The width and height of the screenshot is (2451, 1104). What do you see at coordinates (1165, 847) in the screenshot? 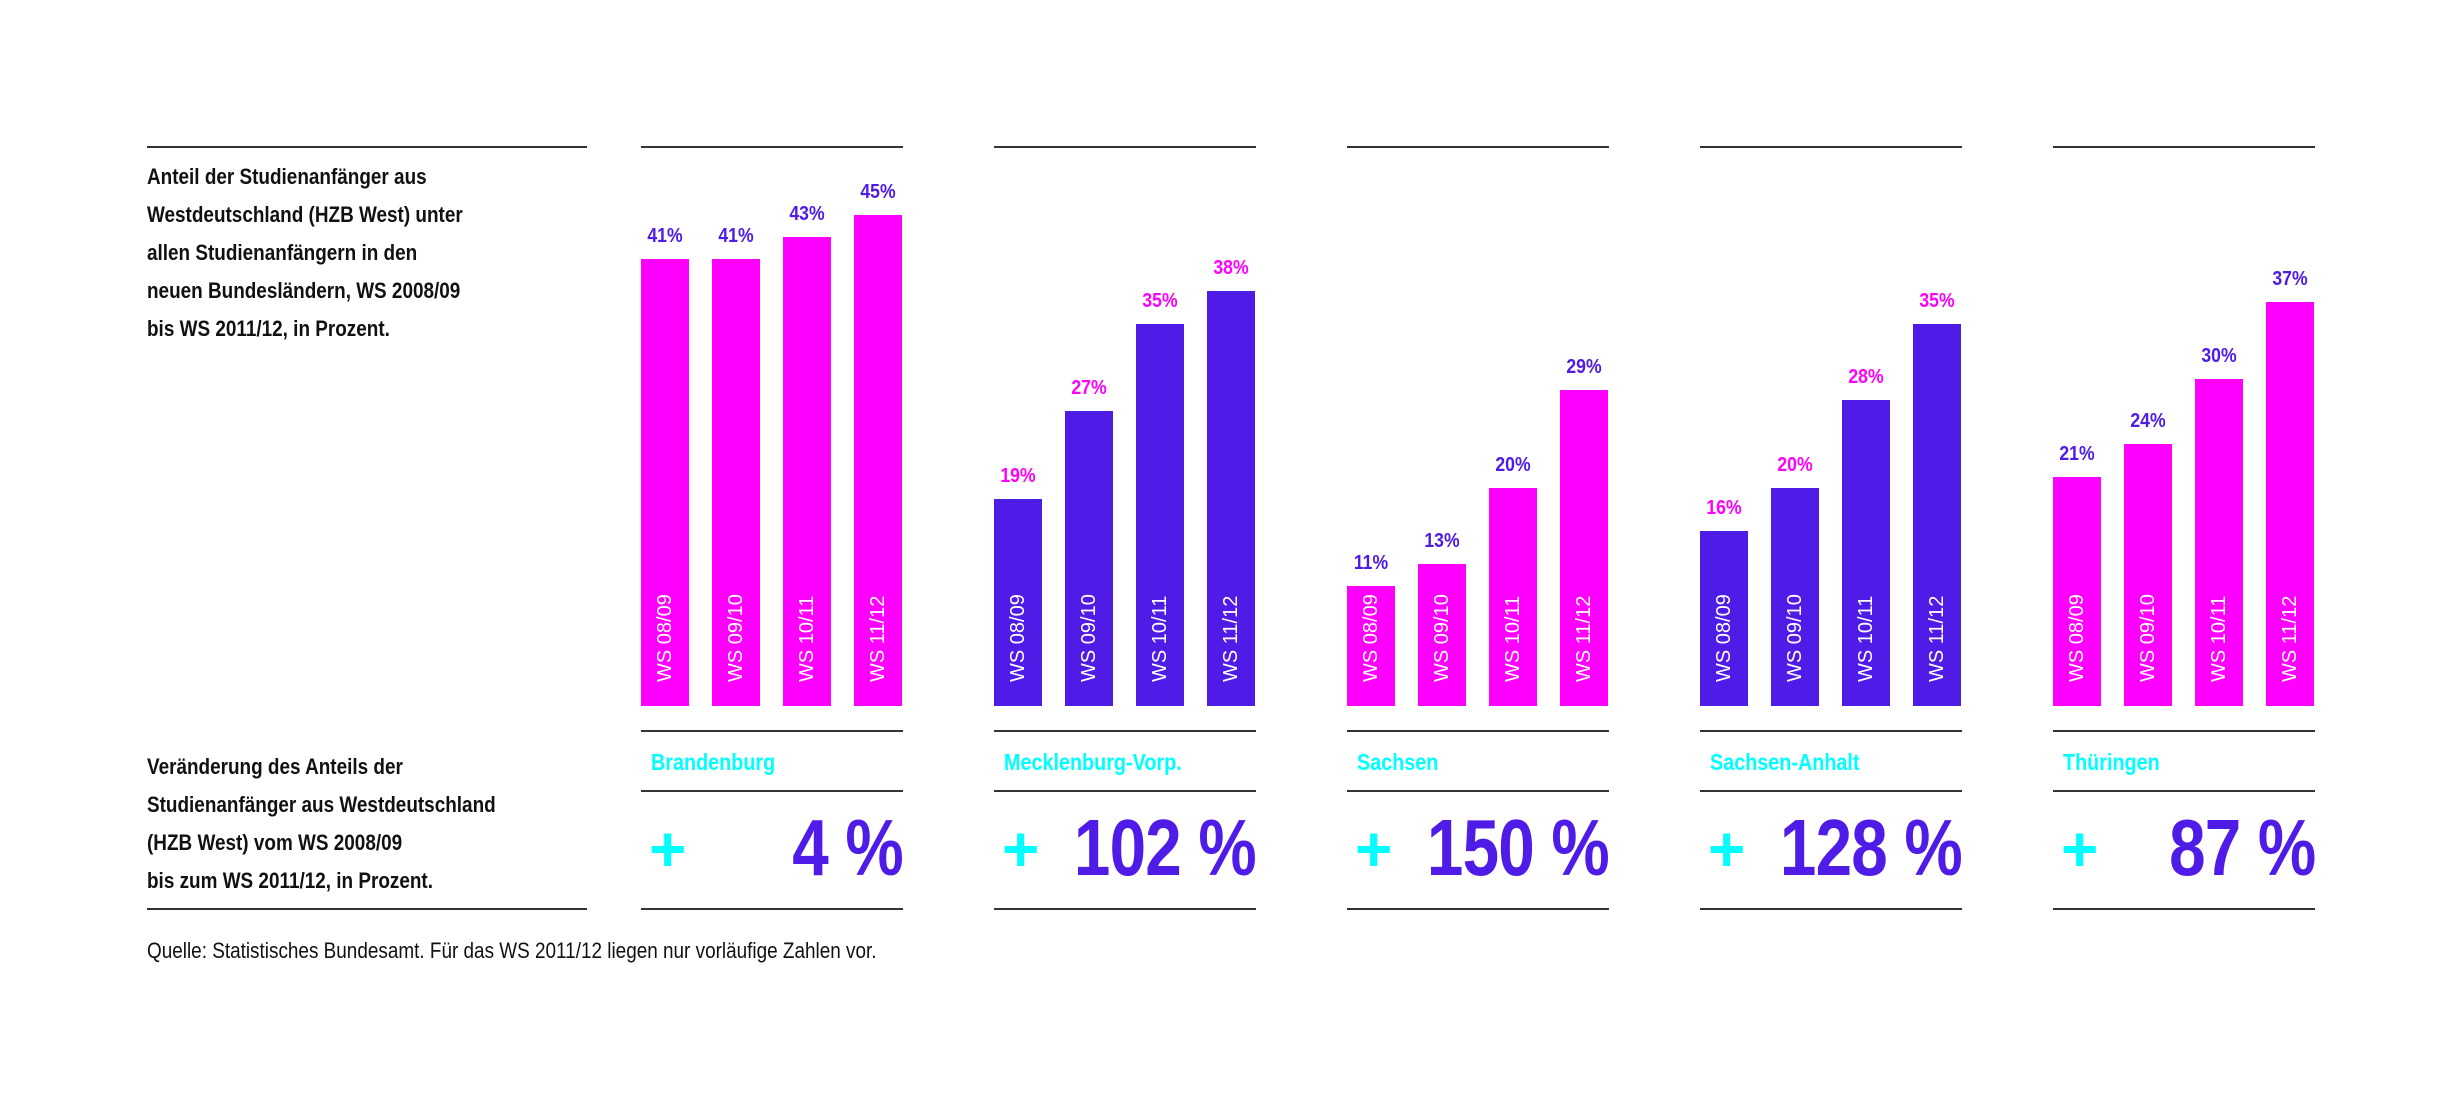
I see `change-value: 102 %` at bounding box center [1165, 847].